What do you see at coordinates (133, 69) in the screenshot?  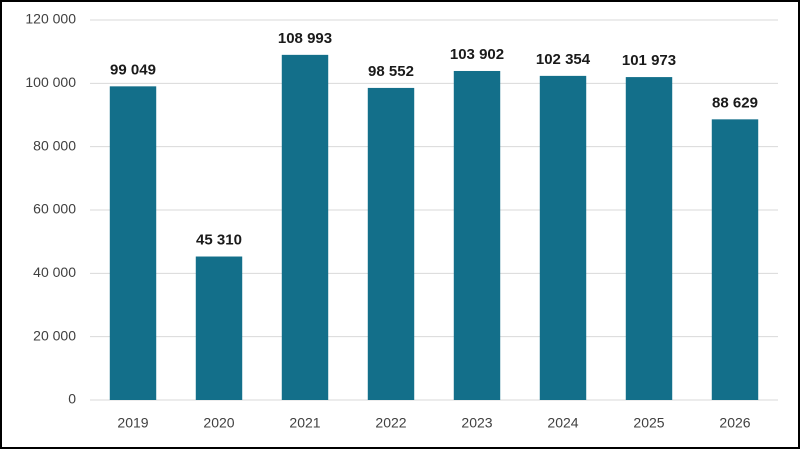 I see `value-label: 99 049` at bounding box center [133, 69].